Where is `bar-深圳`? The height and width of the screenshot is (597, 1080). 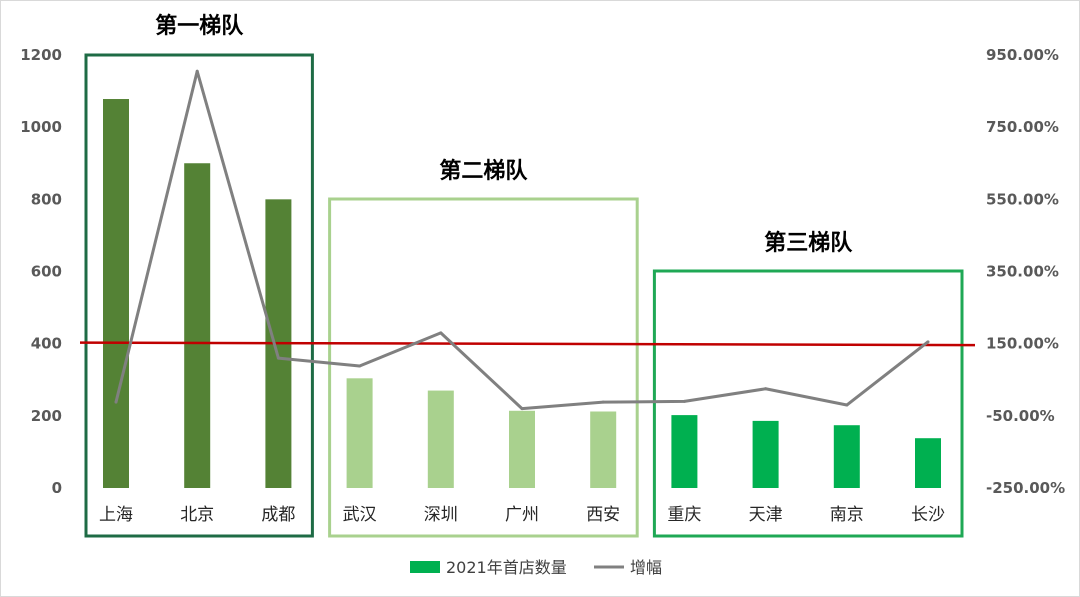 bar-深圳 is located at coordinates (440, 439).